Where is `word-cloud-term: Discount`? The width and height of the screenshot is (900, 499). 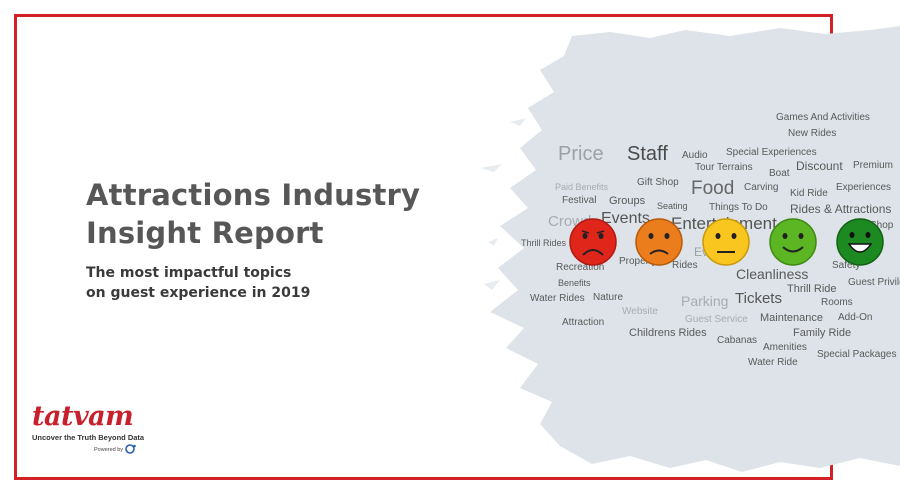 word-cloud-term: Discount is located at coordinates (819, 166).